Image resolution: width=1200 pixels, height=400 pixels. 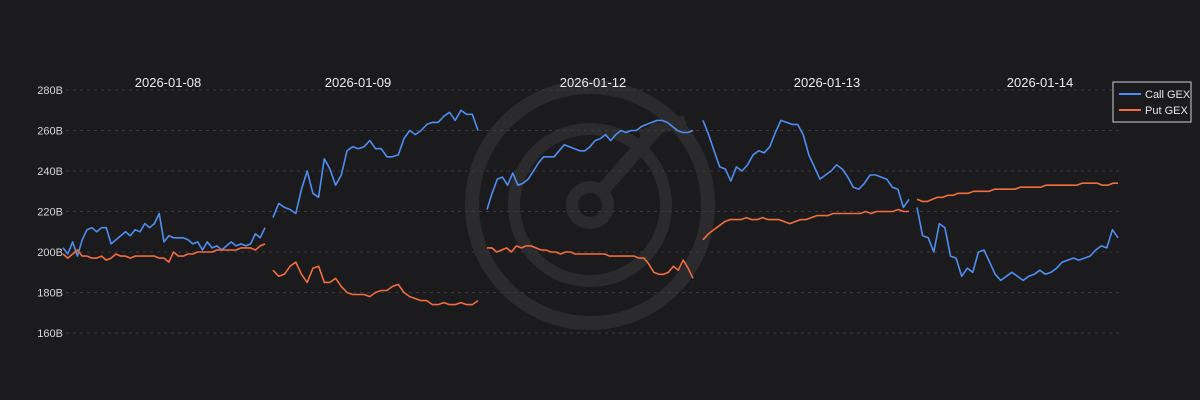 What do you see at coordinates (358, 82) in the screenshot?
I see `day-label: 2026-01-09` at bounding box center [358, 82].